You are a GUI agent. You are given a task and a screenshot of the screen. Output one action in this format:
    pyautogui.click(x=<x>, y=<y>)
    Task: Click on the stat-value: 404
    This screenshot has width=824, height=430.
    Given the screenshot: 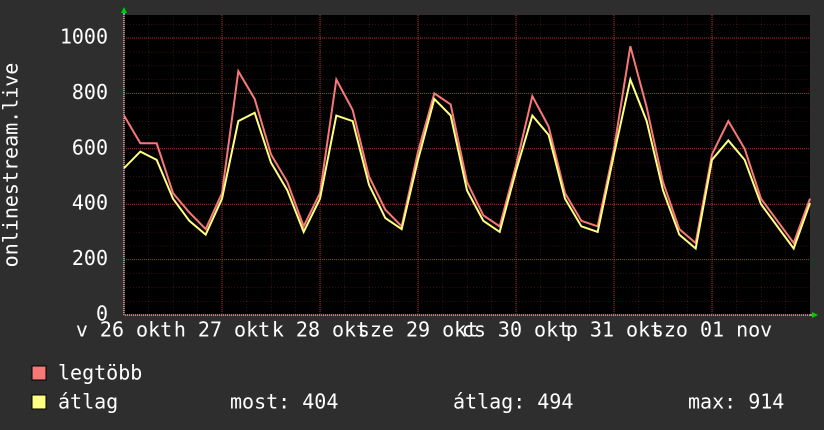 What is the action you would take?
    pyautogui.click(x=320, y=402)
    